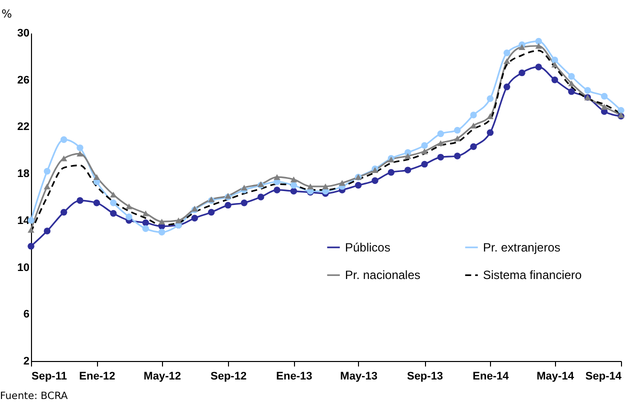 The height and width of the screenshot is (403, 644). What do you see at coordinates (491, 376) in the screenshot?
I see `x-tick-label: Ene-14` at bounding box center [491, 376].